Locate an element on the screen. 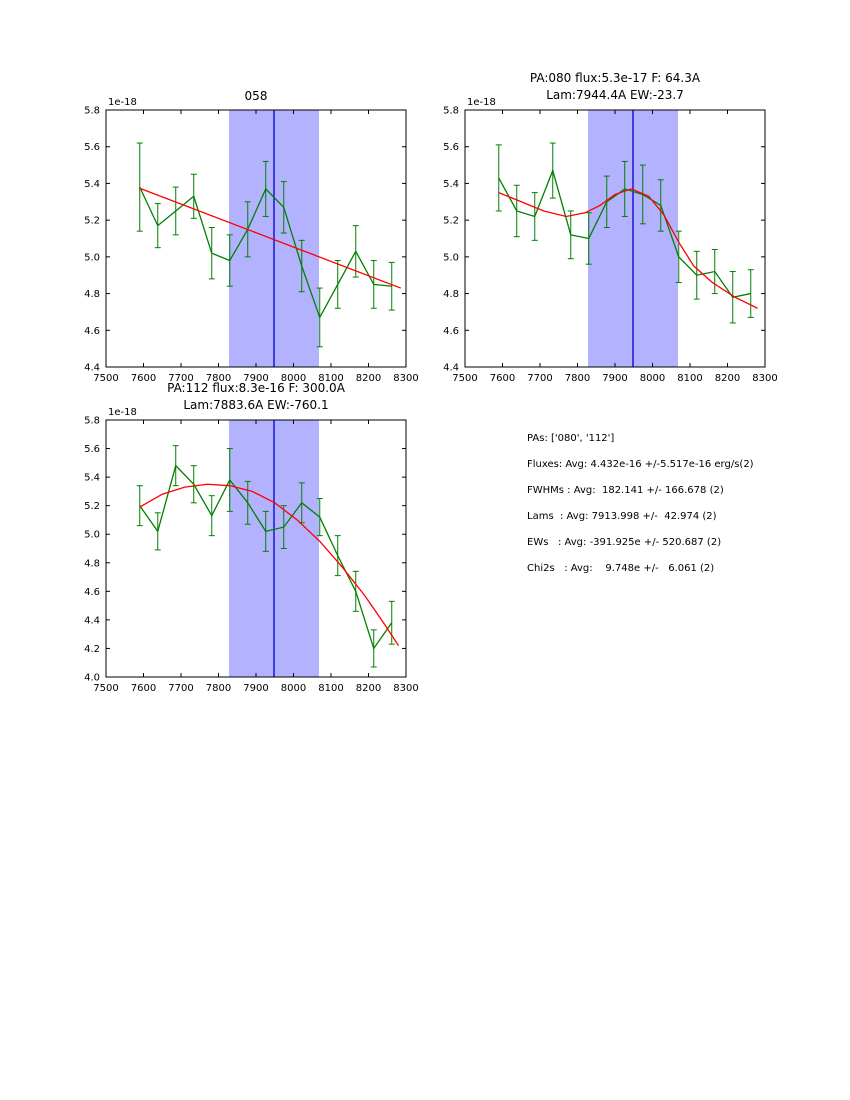  stats-pas: PAs: ['080', '112'] is located at coordinates (571, 438).